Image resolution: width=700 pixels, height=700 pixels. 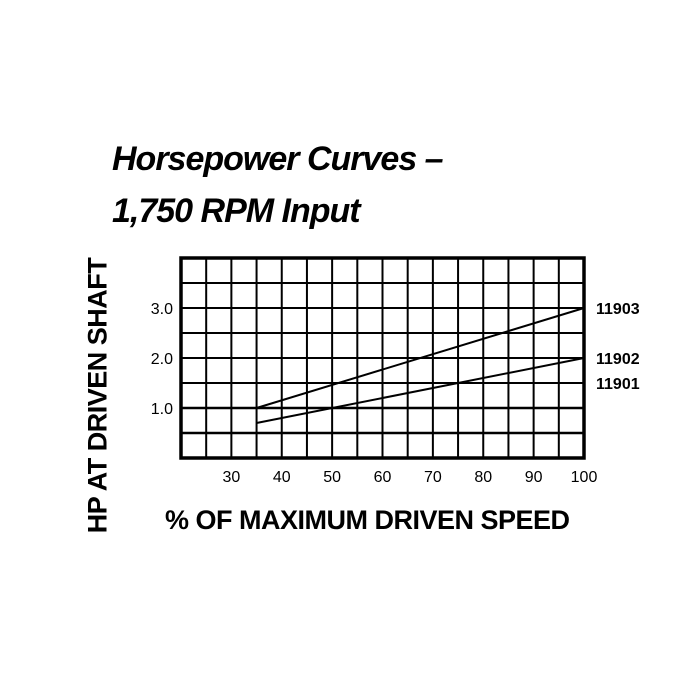 What do you see at coordinates (162, 359) in the screenshot?
I see `y-tick-label: 2.0` at bounding box center [162, 359].